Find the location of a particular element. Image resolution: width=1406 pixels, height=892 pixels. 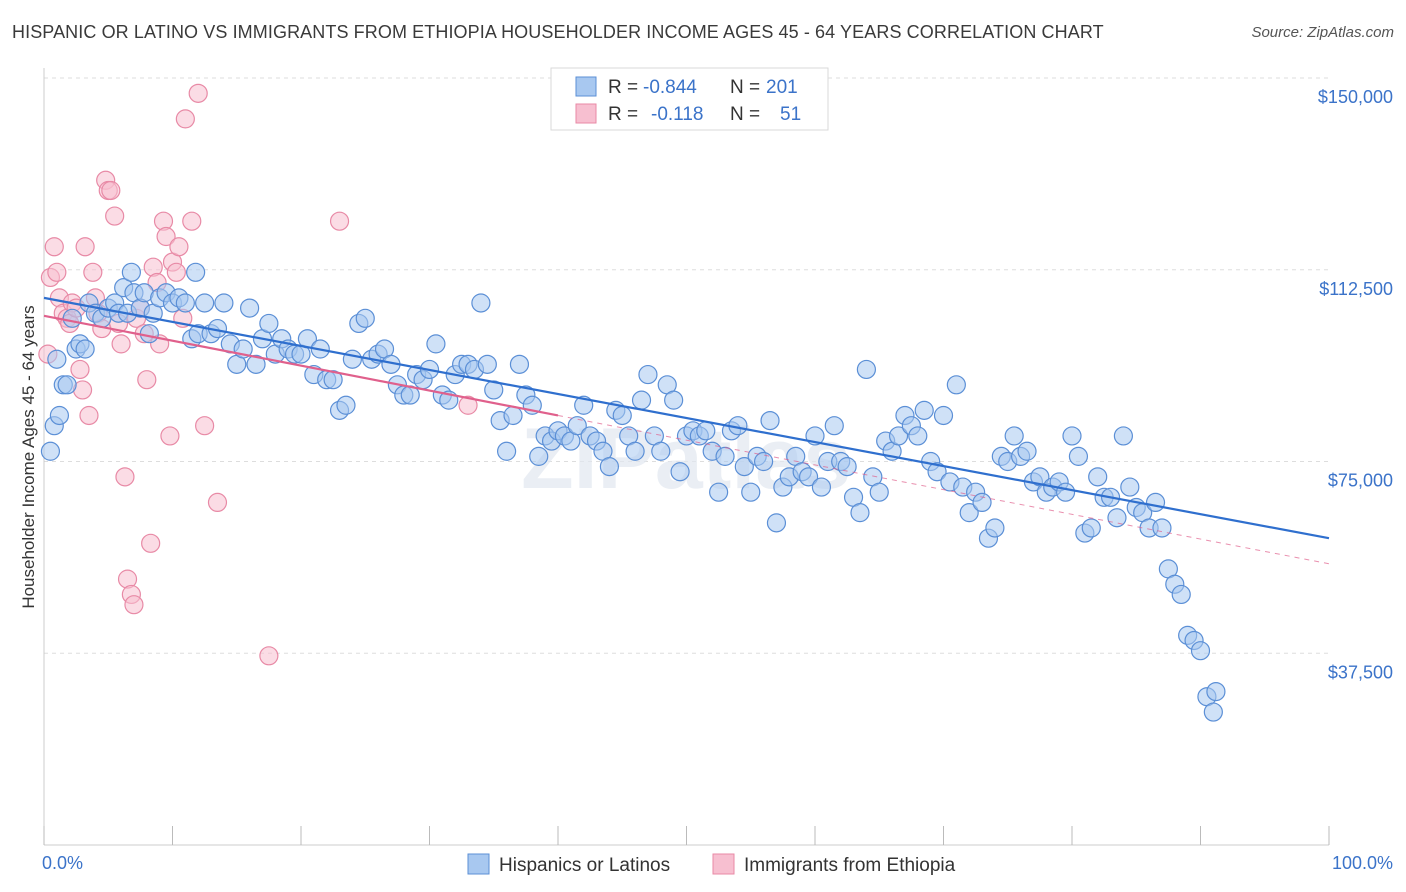

x-tick-label-1: 100.0% is located at coordinates (1362, 863).